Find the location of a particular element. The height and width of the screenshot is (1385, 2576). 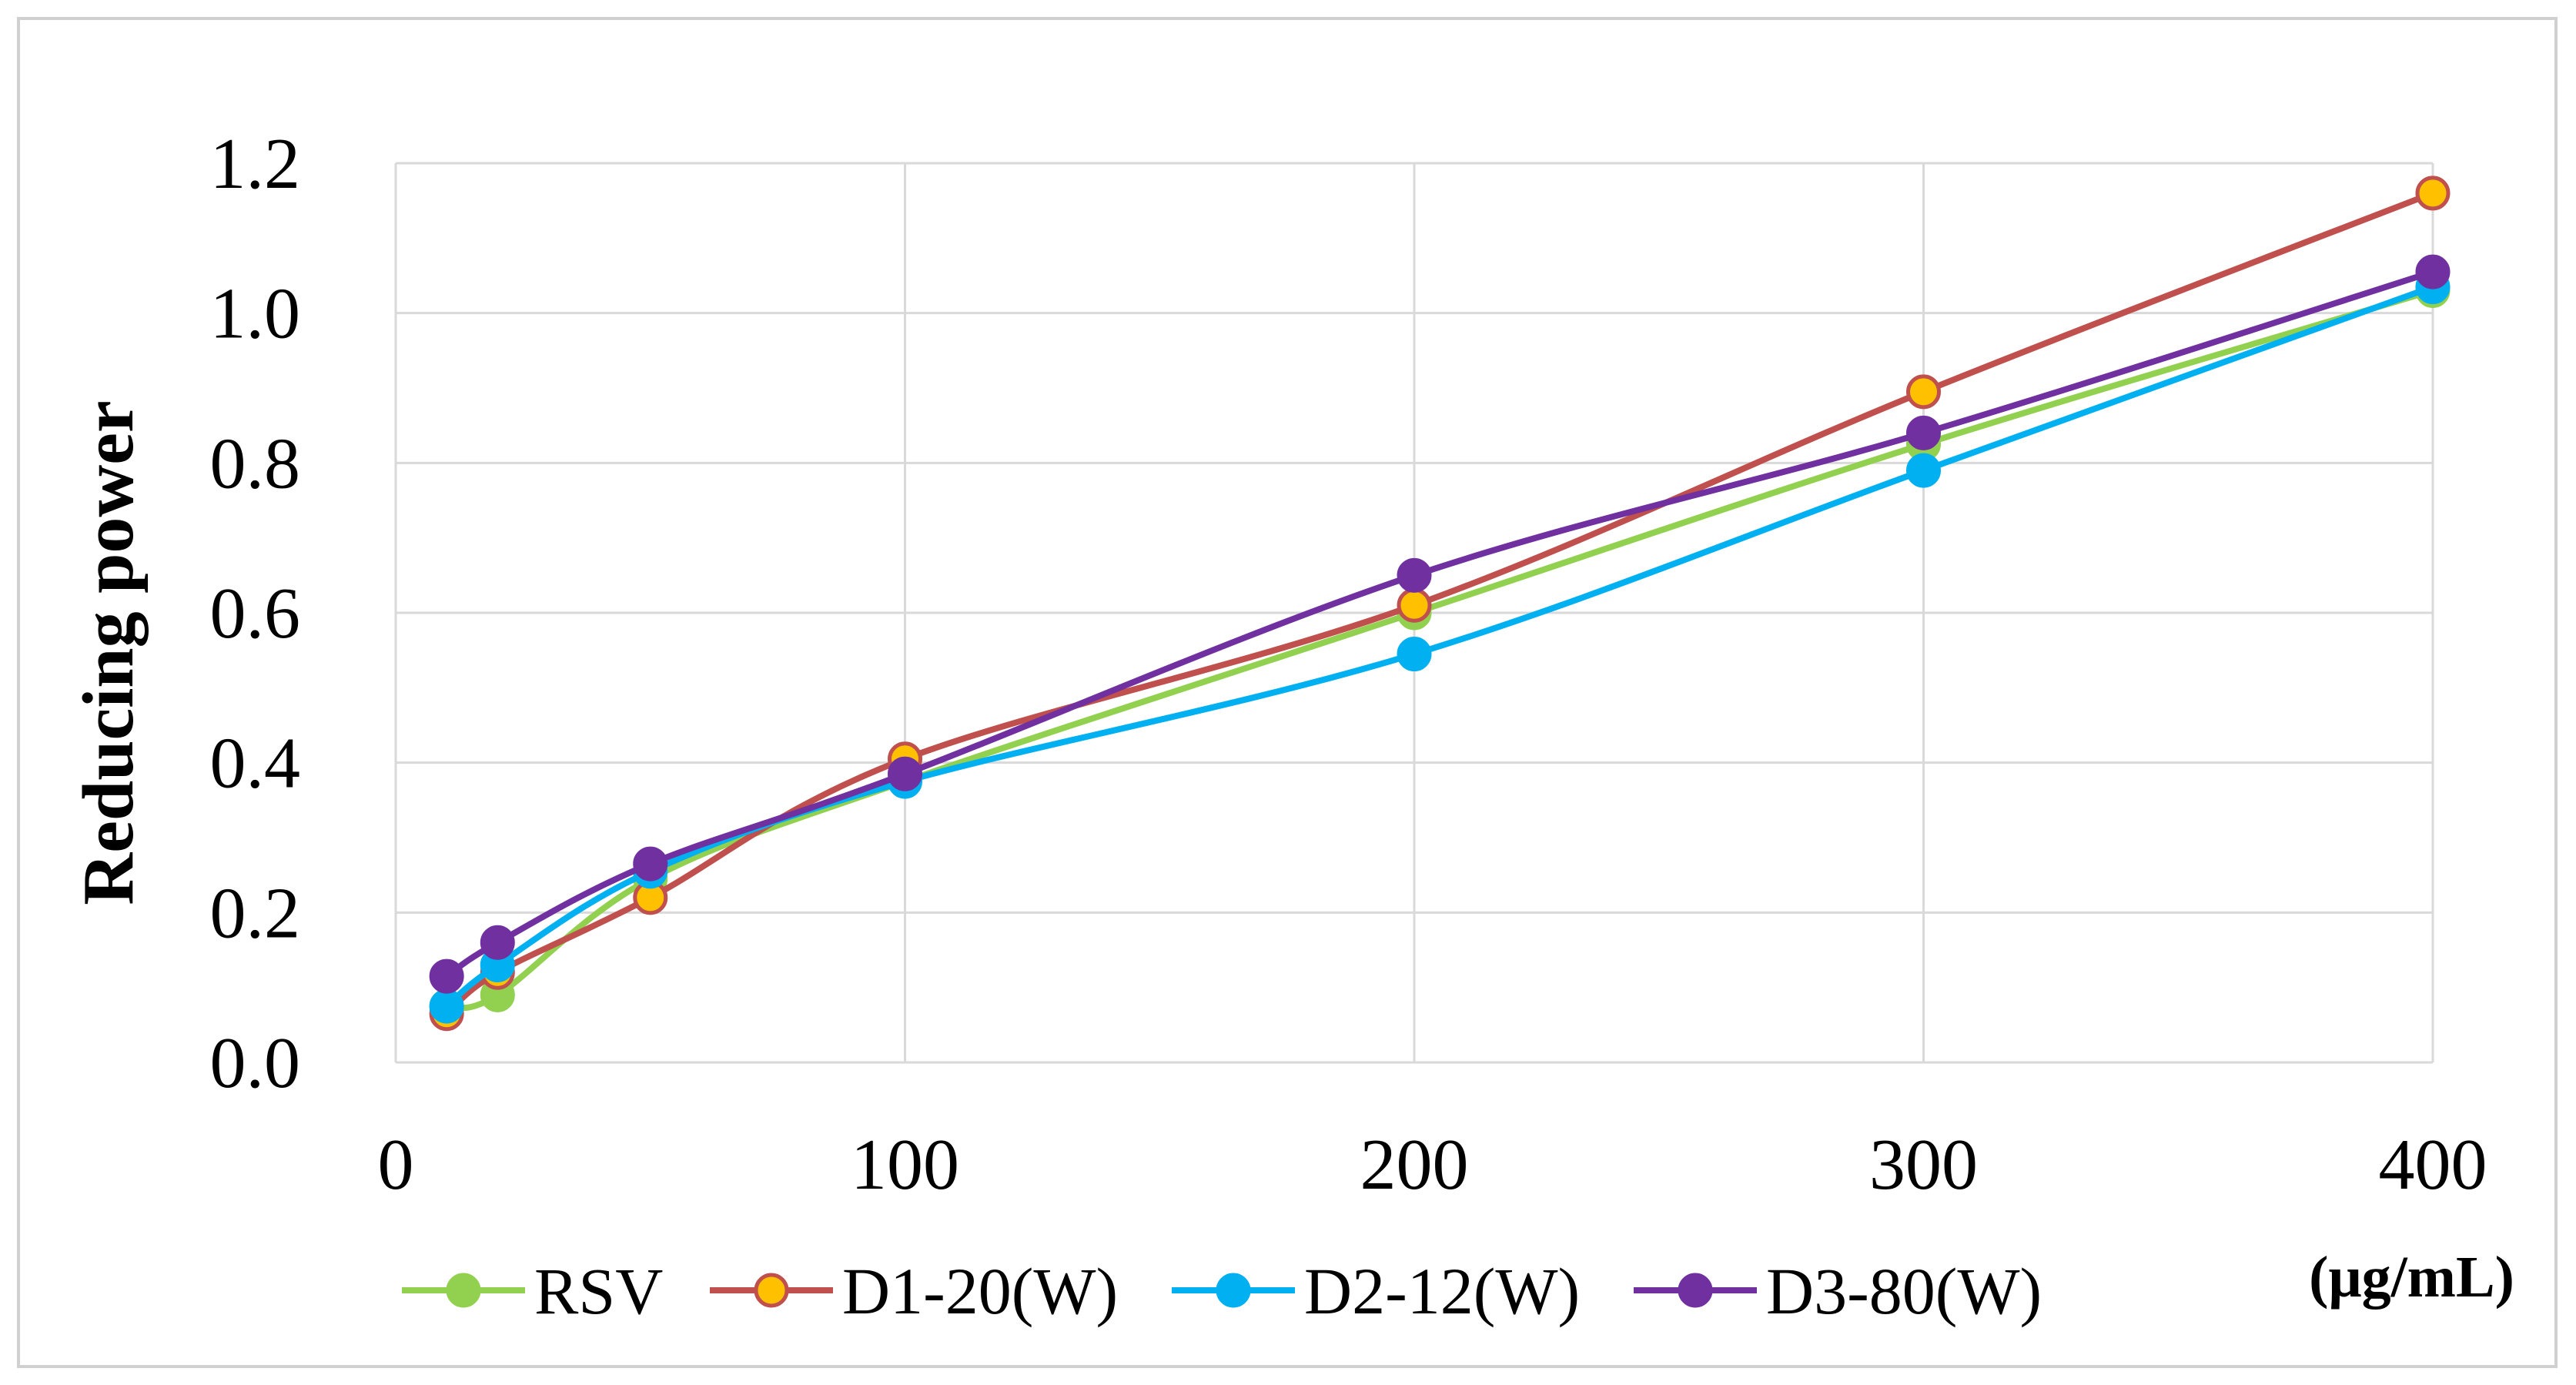

x-tick-label: 400 is located at coordinates (2433, 1165).